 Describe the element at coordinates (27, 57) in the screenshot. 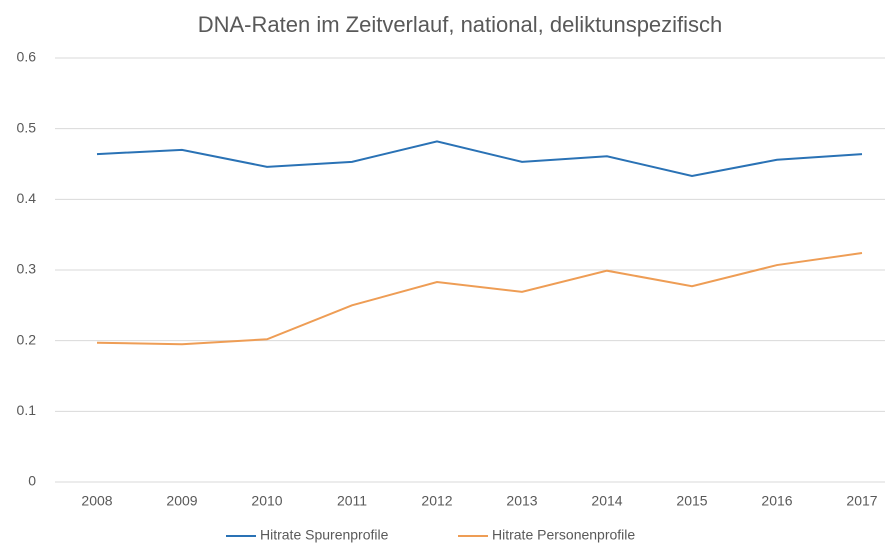

I see `y-tick-label: 0.6` at that location.